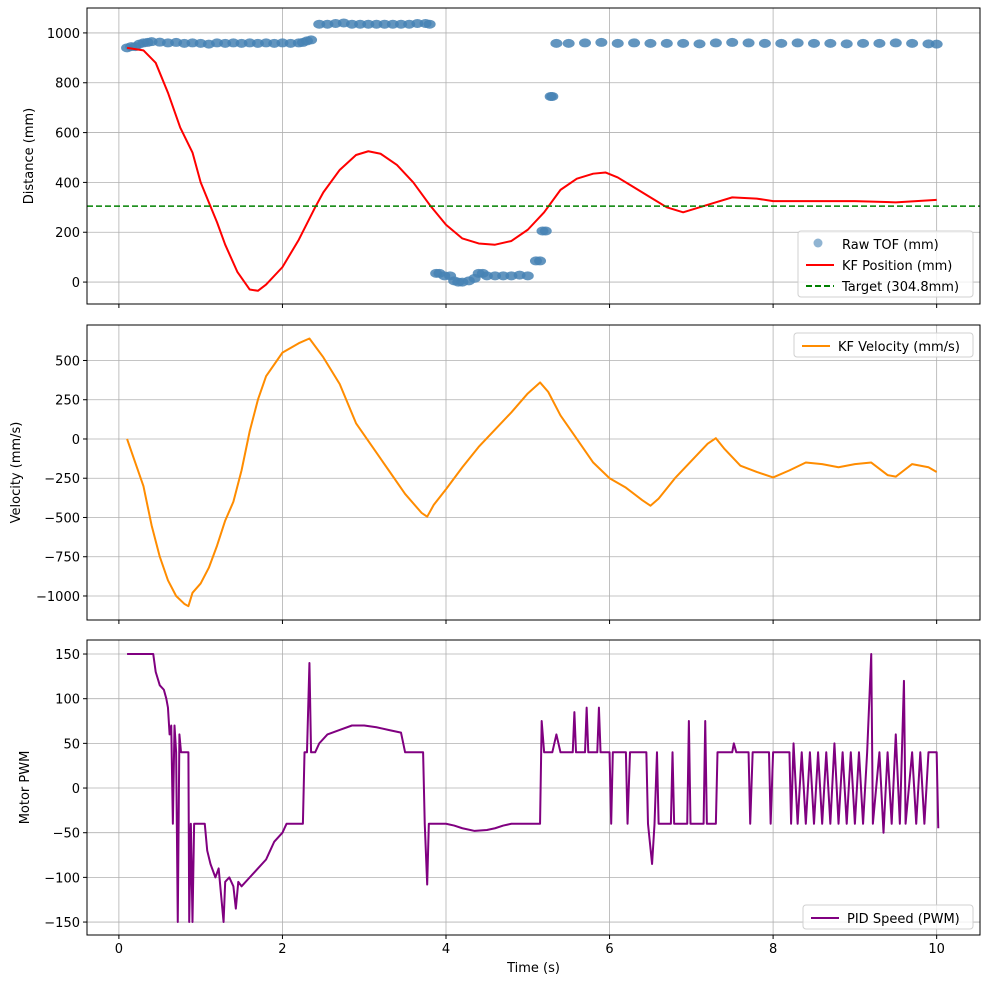 This screenshot has height=989, width=989. I want to click on legend-label: Raw TOF (mm), so click(890, 245).